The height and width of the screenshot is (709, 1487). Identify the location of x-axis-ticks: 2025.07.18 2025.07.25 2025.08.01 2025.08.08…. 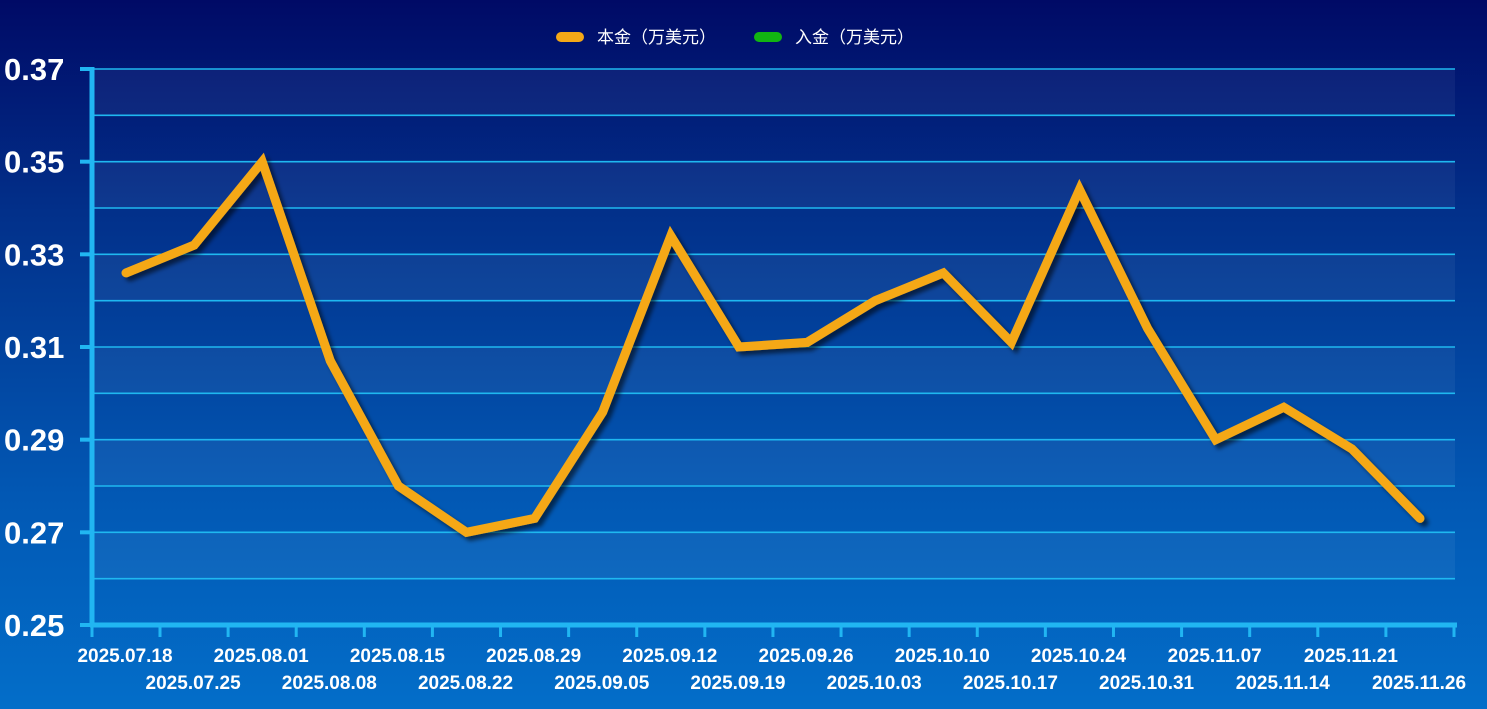
(771, 659).